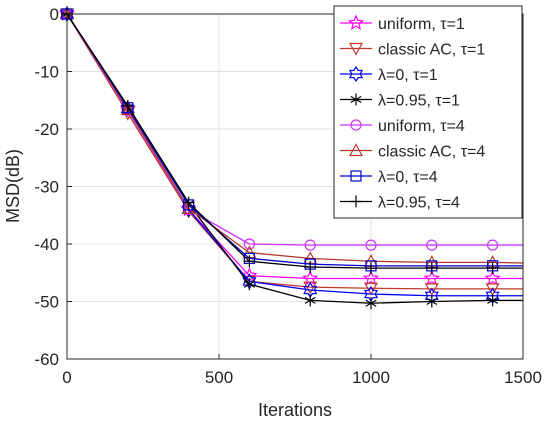 Image resolution: width=550 pixels, height=423 pixels. I want to click on x-tick-label: 1500, so click(523, 377).